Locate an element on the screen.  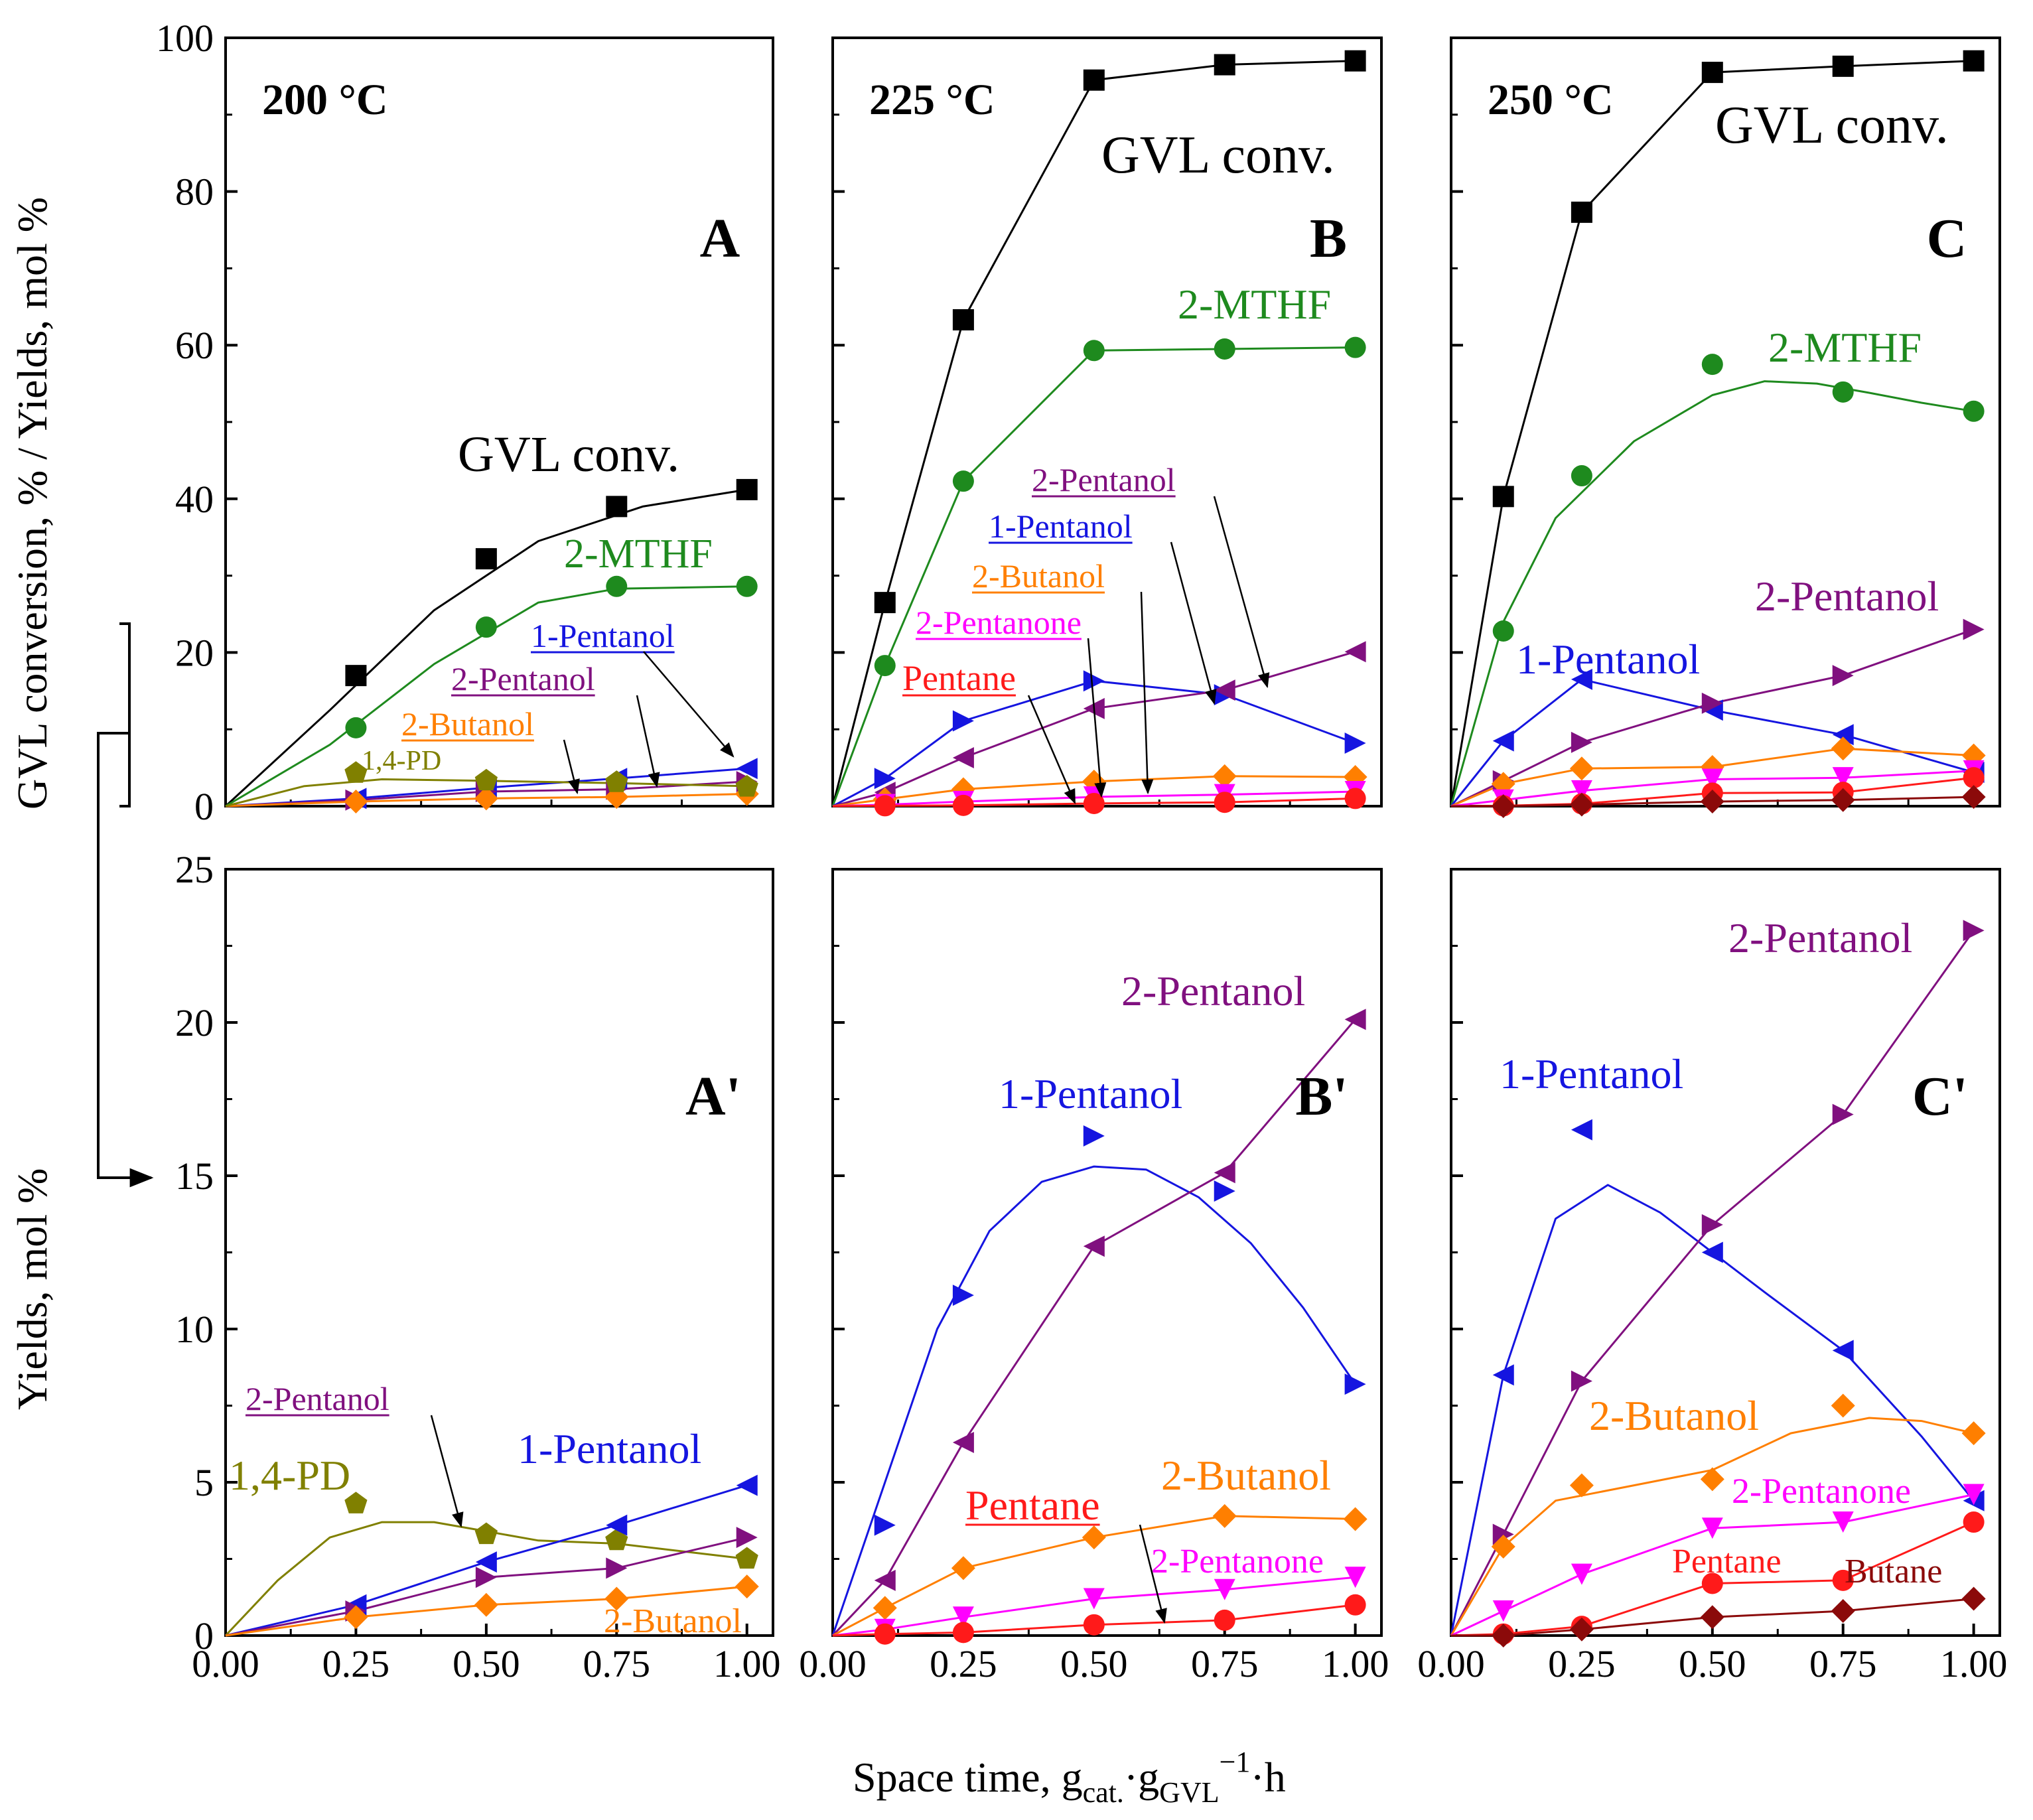
panel-b-2-pentanol-point is located at coordinates (1225, 690).